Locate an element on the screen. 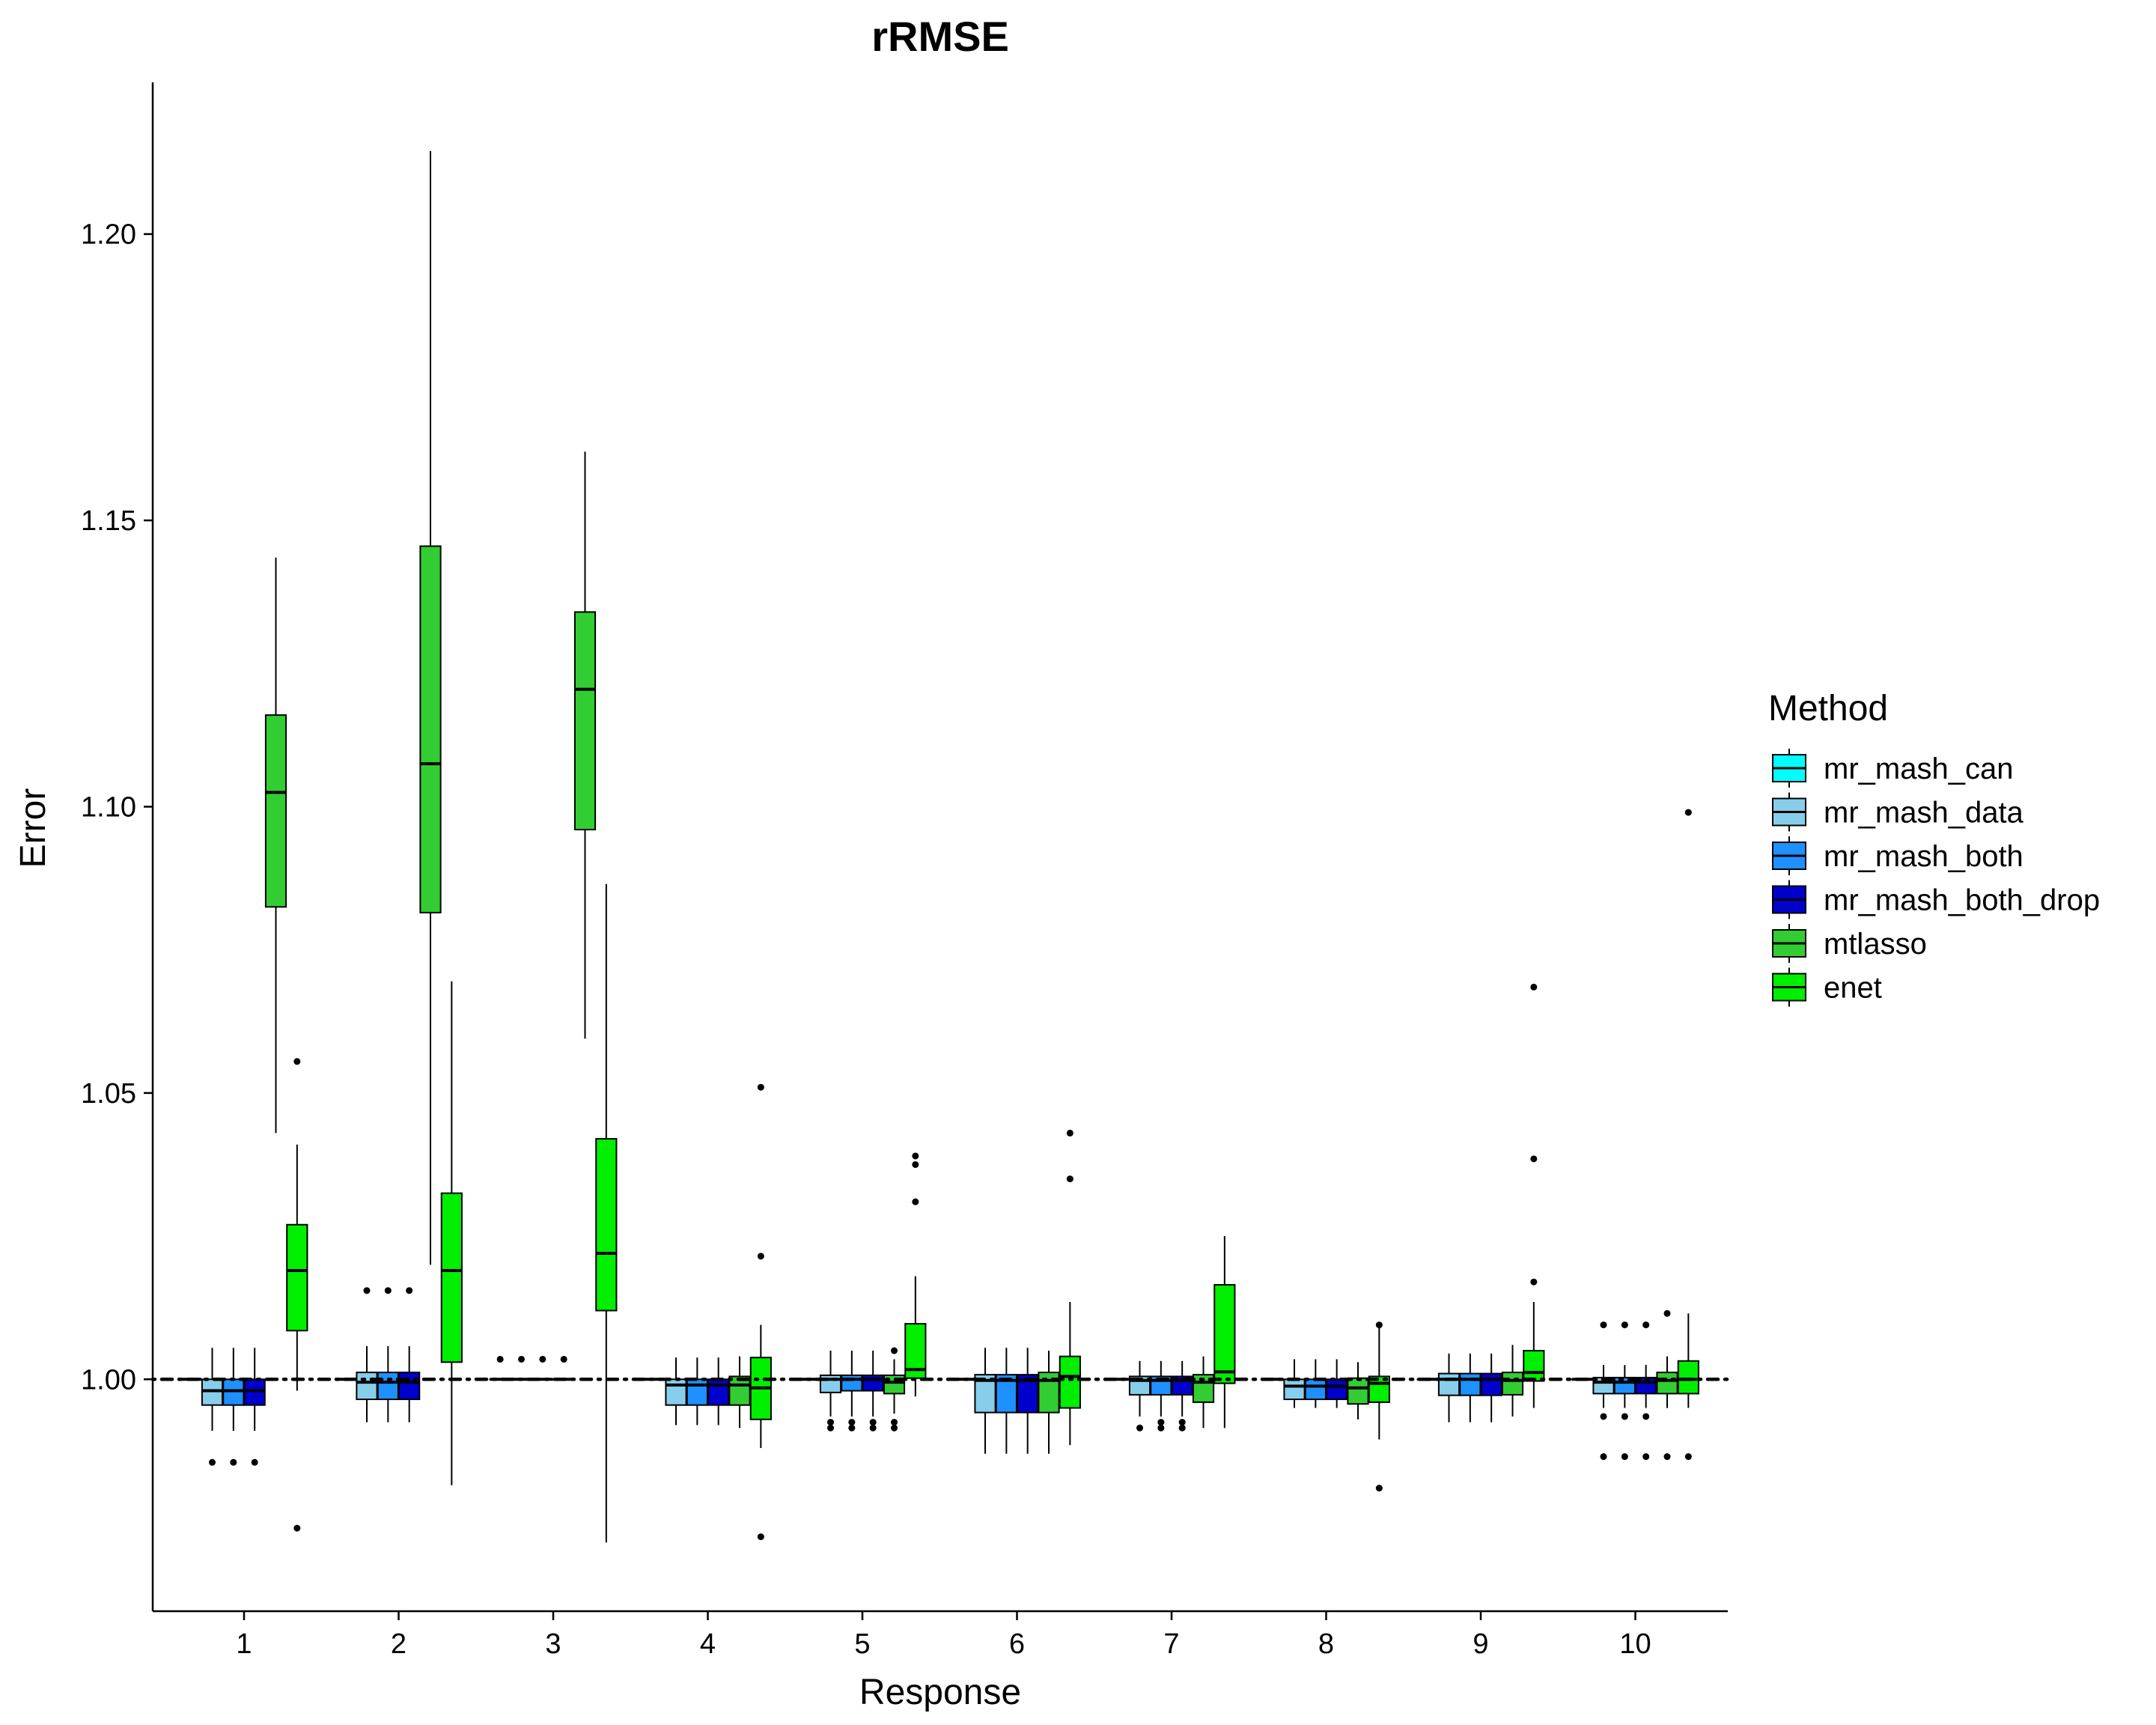 This screenshot has width=2156, height=1725. x-tick-label: 5 is located at coordinates (862, 1644).